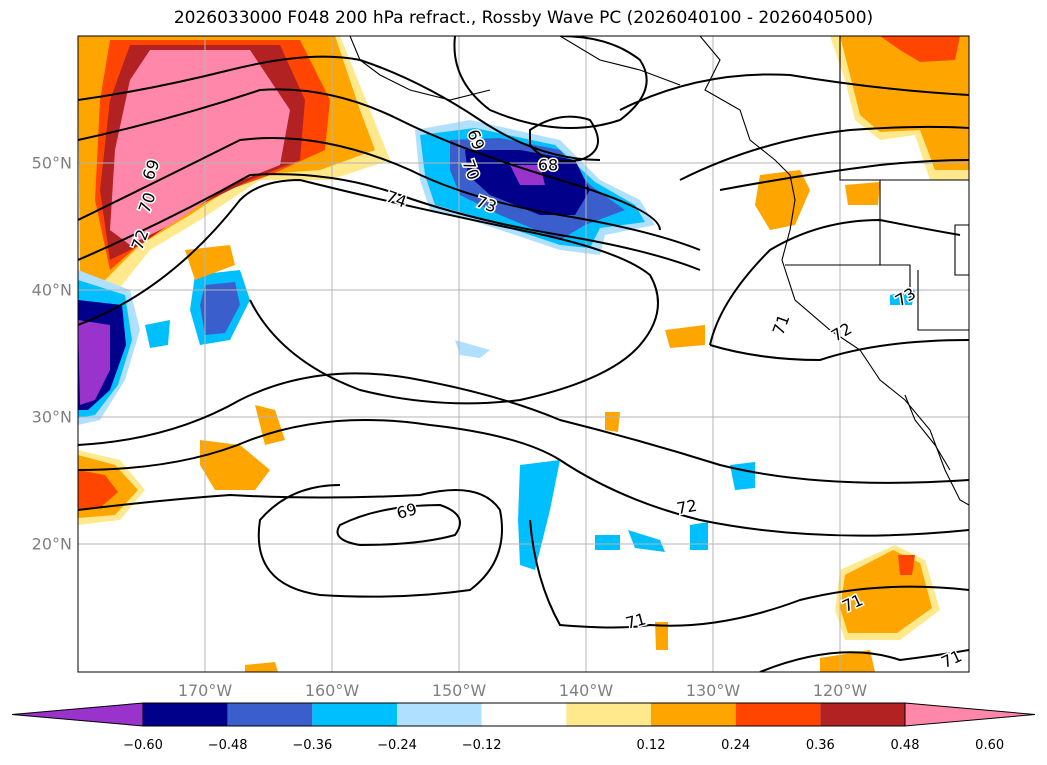 The width and height of the screenshot is (1047, 765). What do you see at coordinates (51, 544) in the screenshot?
I see `latitude-label: 20°N` at bounding box center [51, 544].